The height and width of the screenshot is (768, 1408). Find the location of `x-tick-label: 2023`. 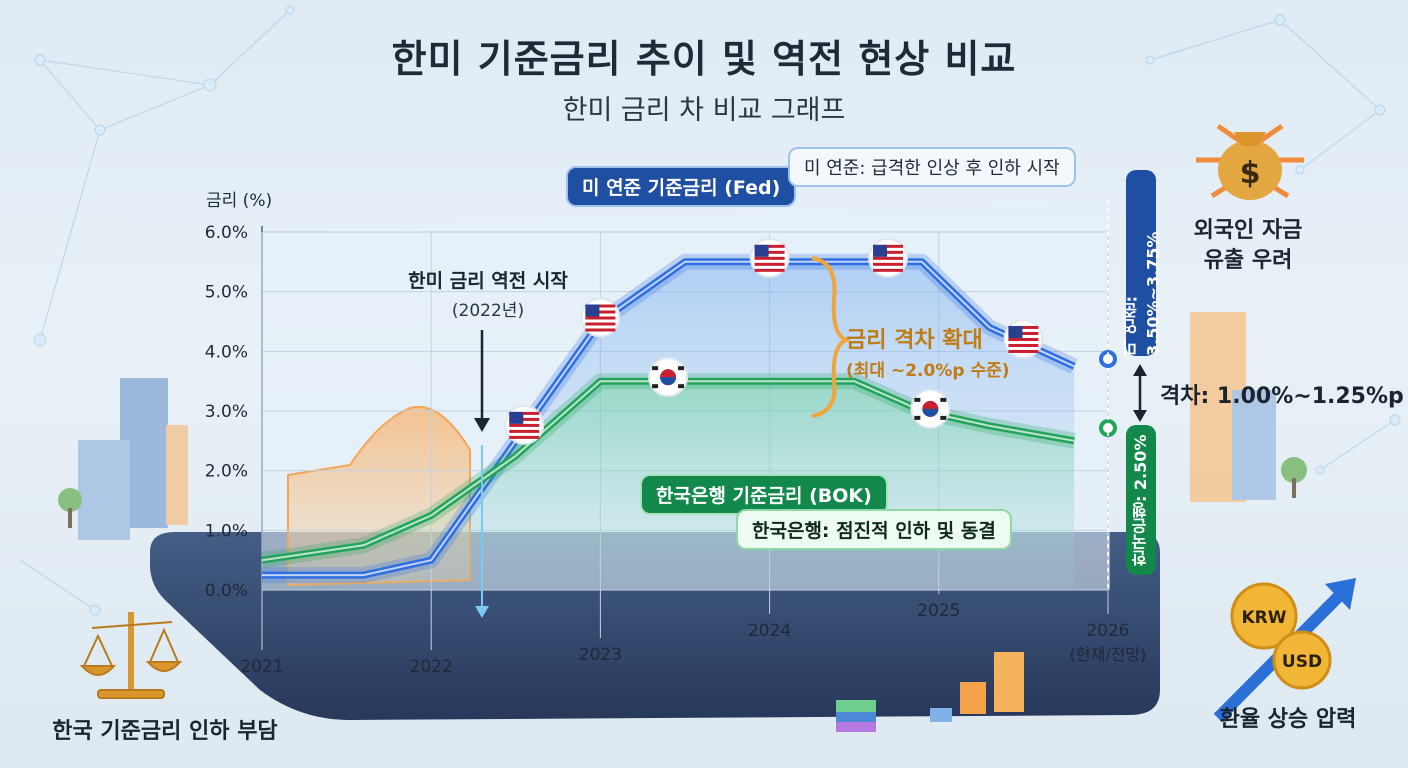

x-tick-label: 2023 is located at coordinates (600, 655).